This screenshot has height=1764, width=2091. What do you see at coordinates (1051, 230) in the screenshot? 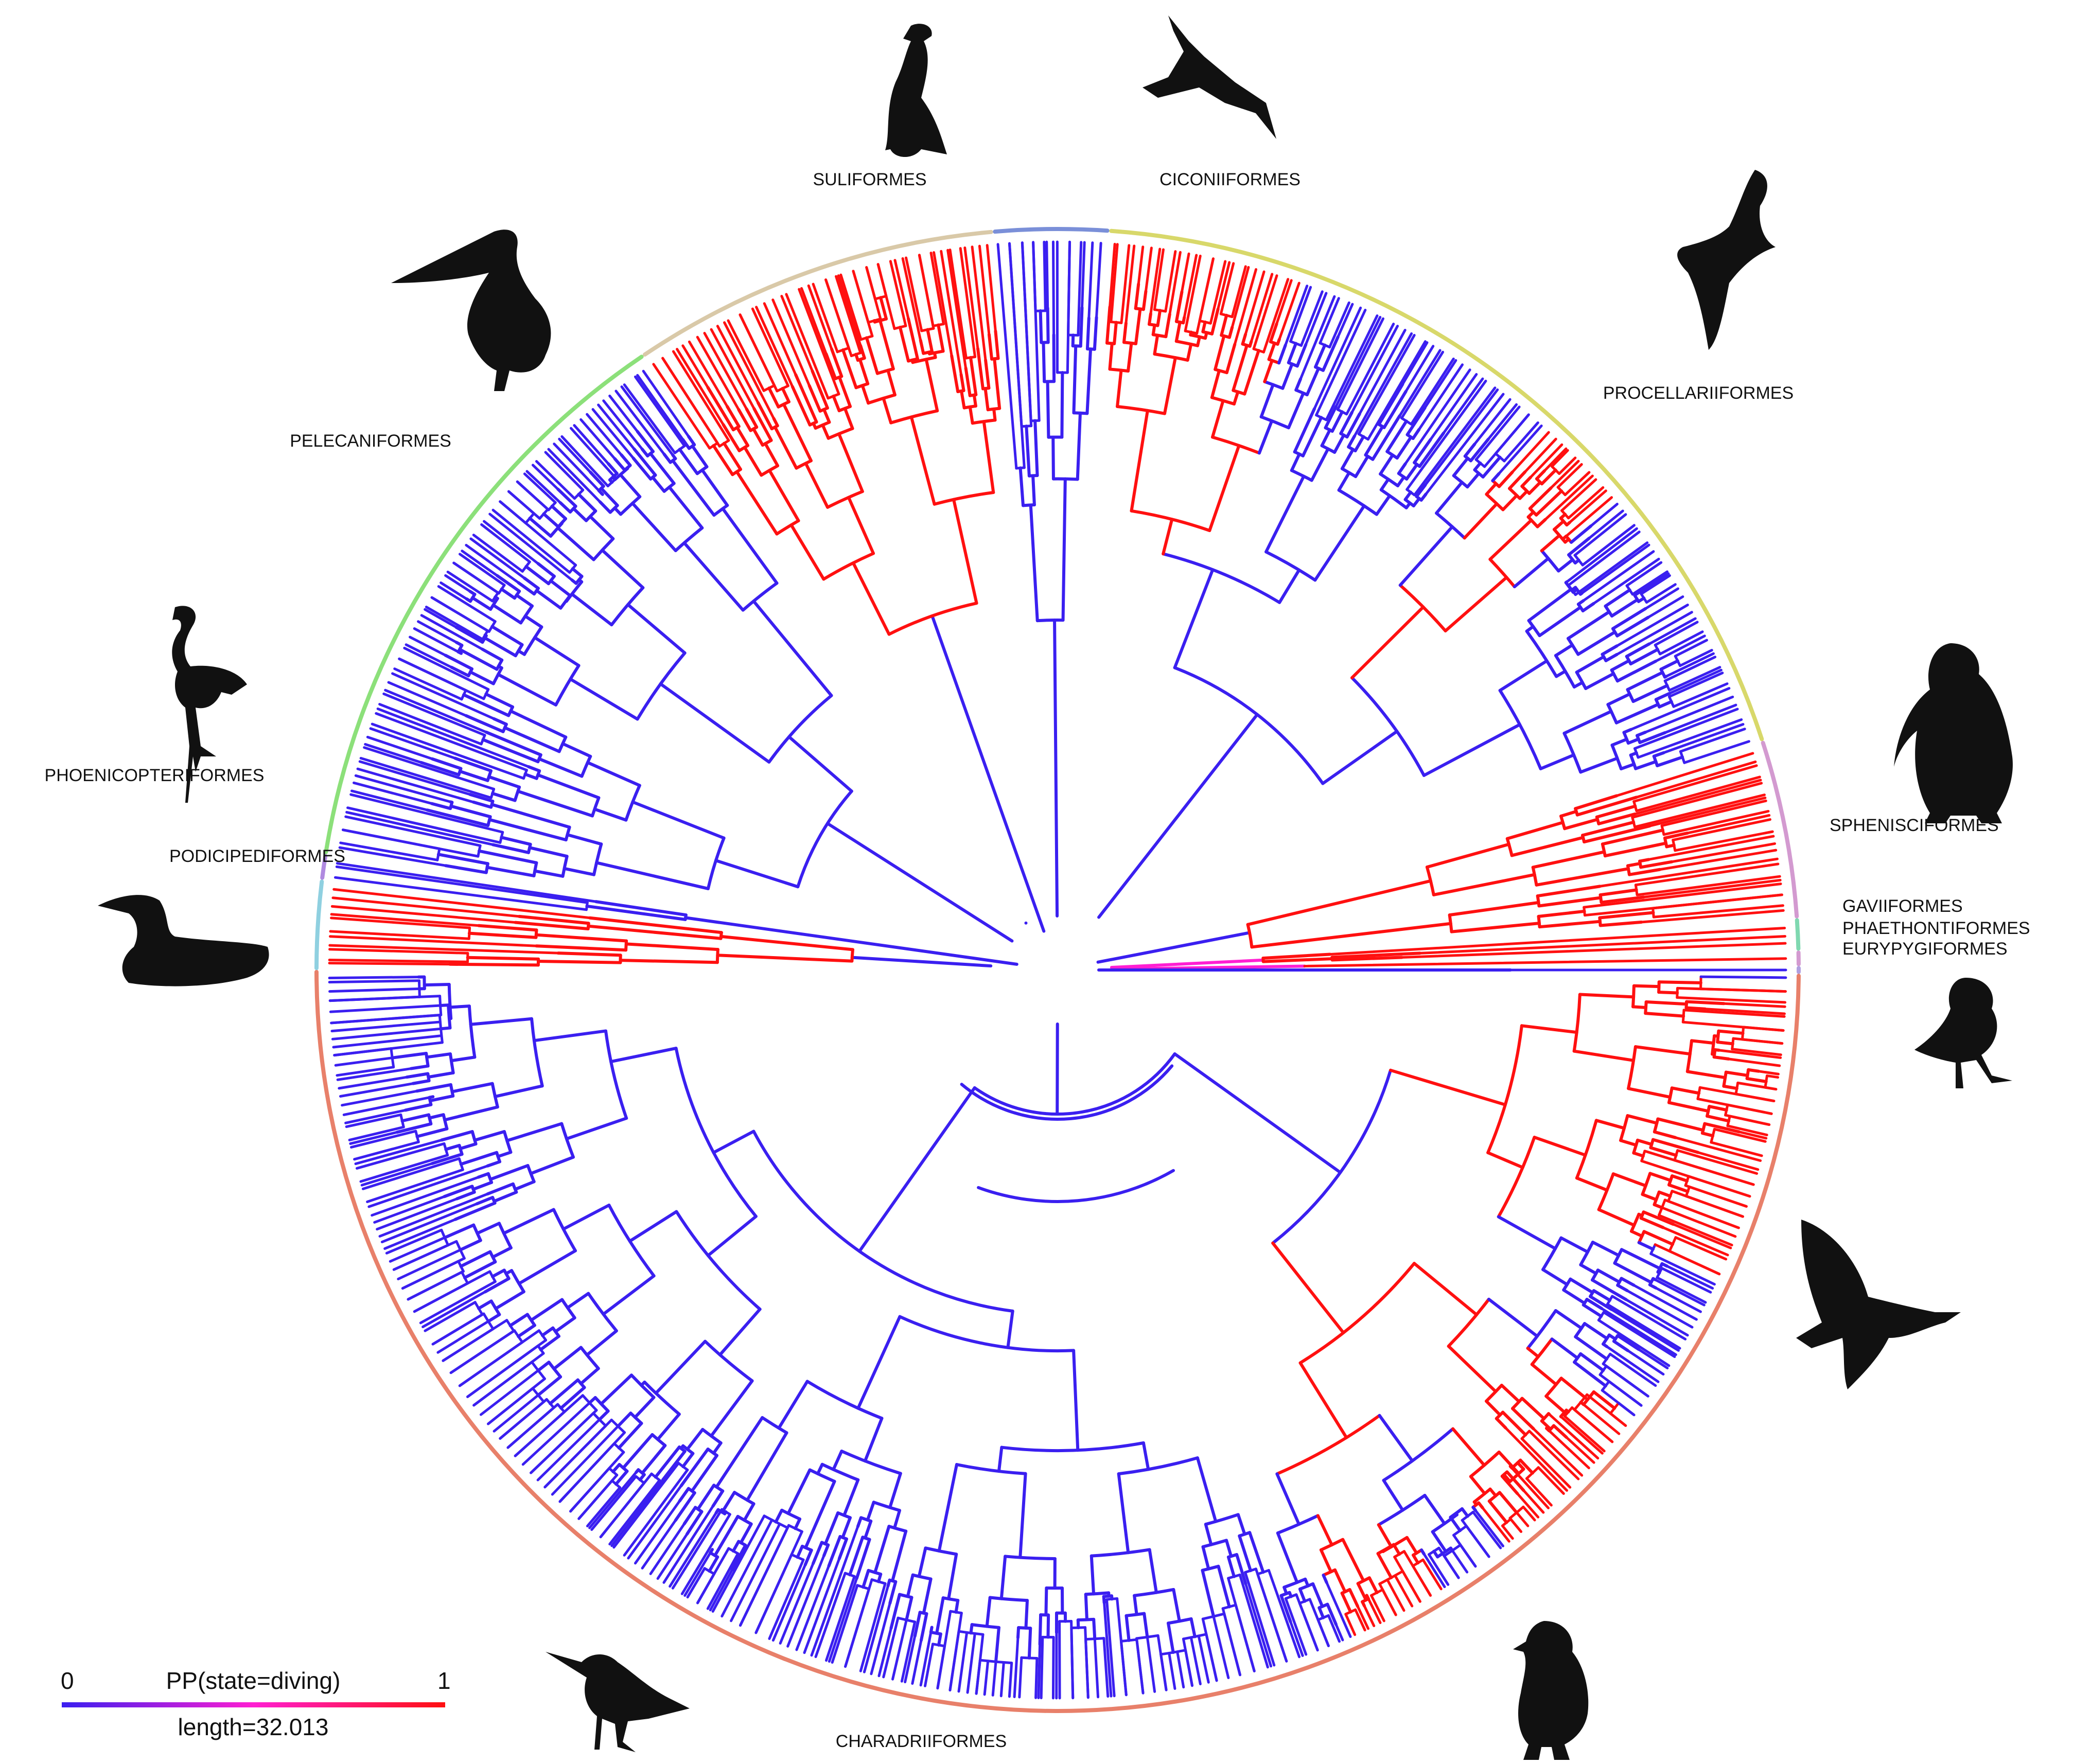
I see `order-arc-ciconiiformes` at bounding box center [1051, 230].